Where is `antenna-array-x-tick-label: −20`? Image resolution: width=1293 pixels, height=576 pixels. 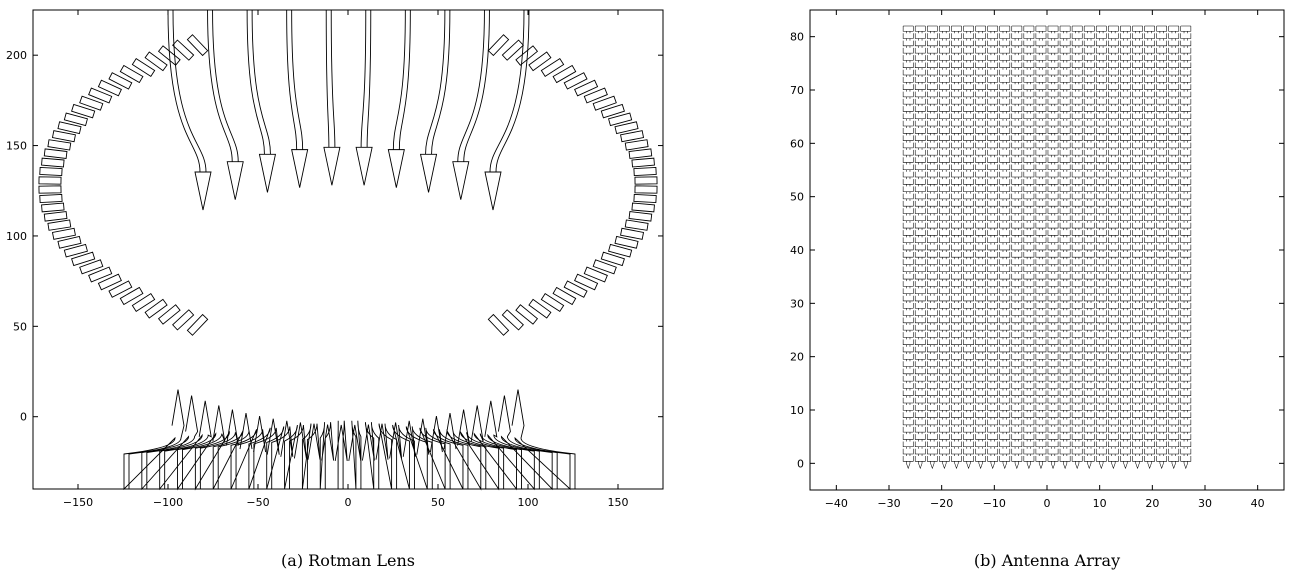 antenna-array-x-tick-label: −20 is located at coordinates (941, 503).